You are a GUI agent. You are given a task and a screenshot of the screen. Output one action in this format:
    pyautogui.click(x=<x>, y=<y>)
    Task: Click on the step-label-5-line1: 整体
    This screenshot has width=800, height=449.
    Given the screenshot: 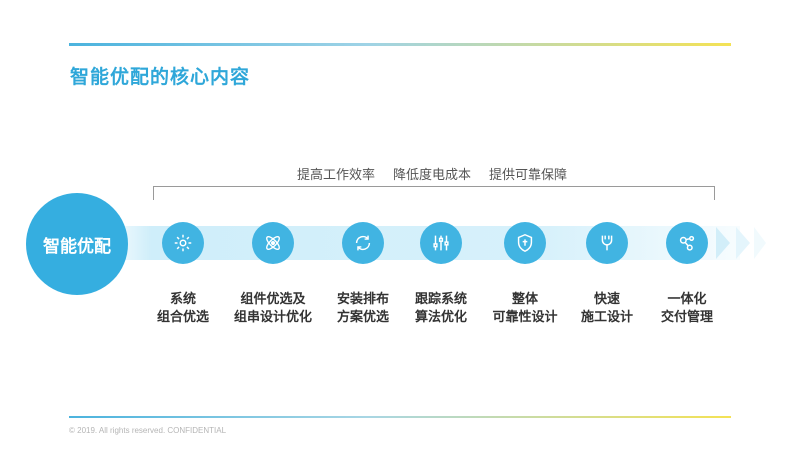 What is the action you would take?
    pyautogui.click(x=524, y=299)
    